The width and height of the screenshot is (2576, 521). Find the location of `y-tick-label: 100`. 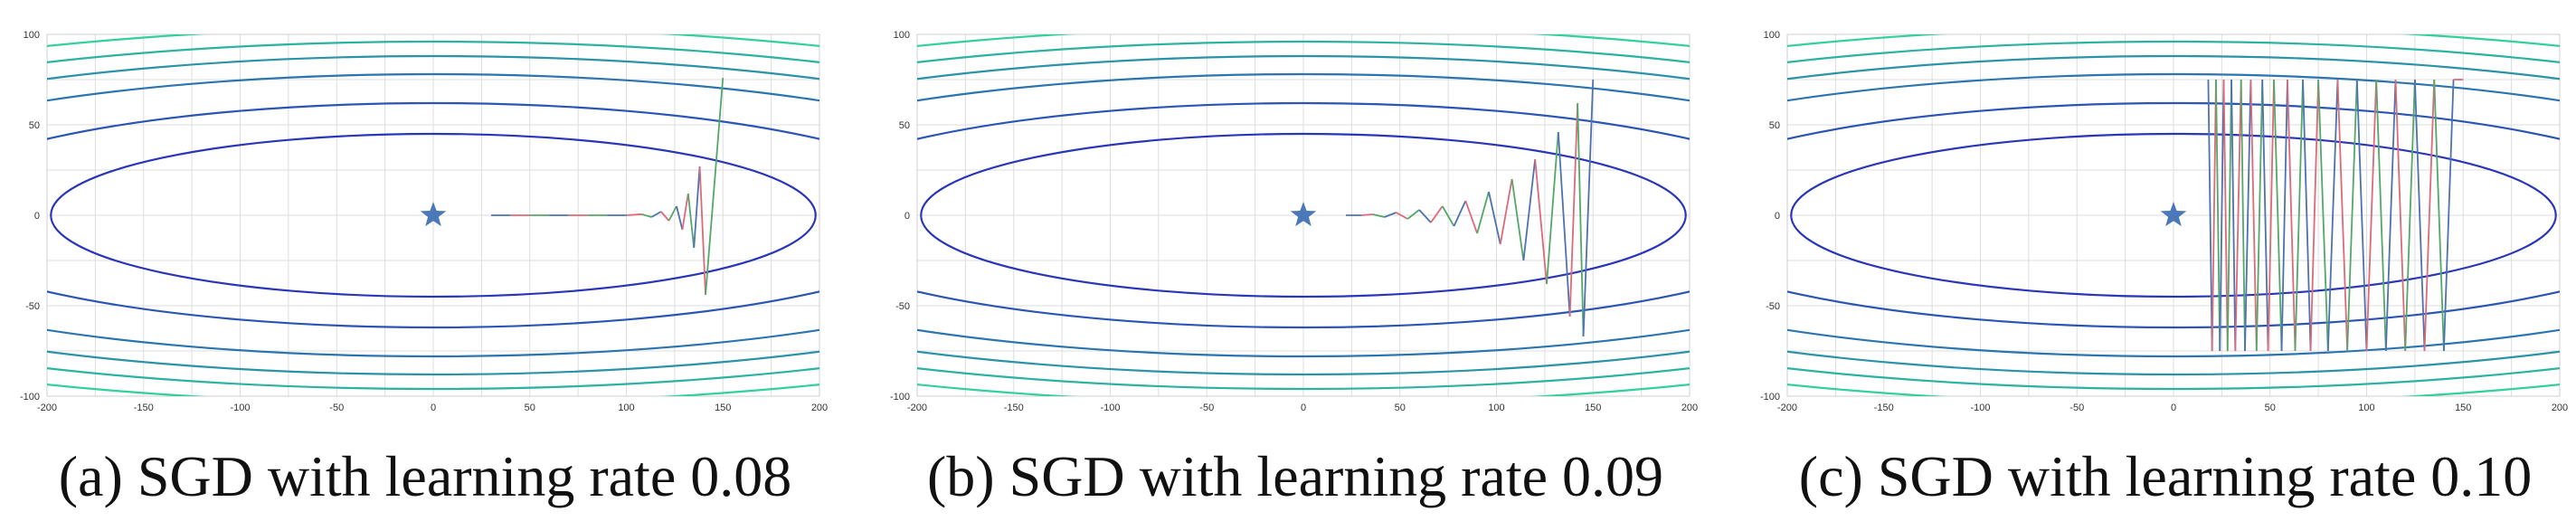

y-tick-label: 100 is located at coordinates (902, 35).